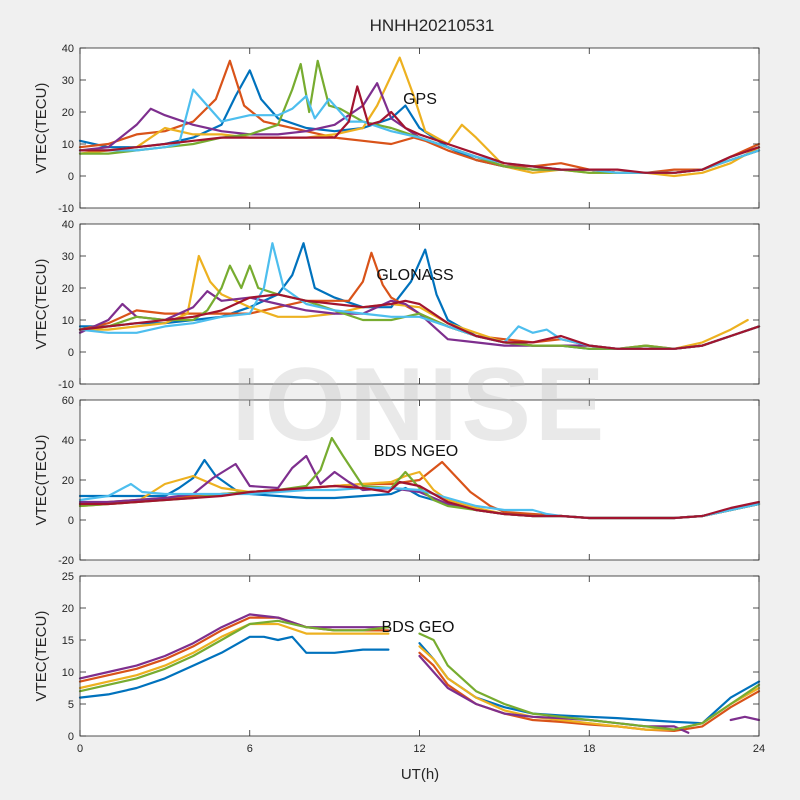 The width and height of the screenshot is (800, 800). What do you see at coordinates (420, 774) in the screenshot?
I see `x-axis-label: UT(h)` at bounding box center [420, 774].